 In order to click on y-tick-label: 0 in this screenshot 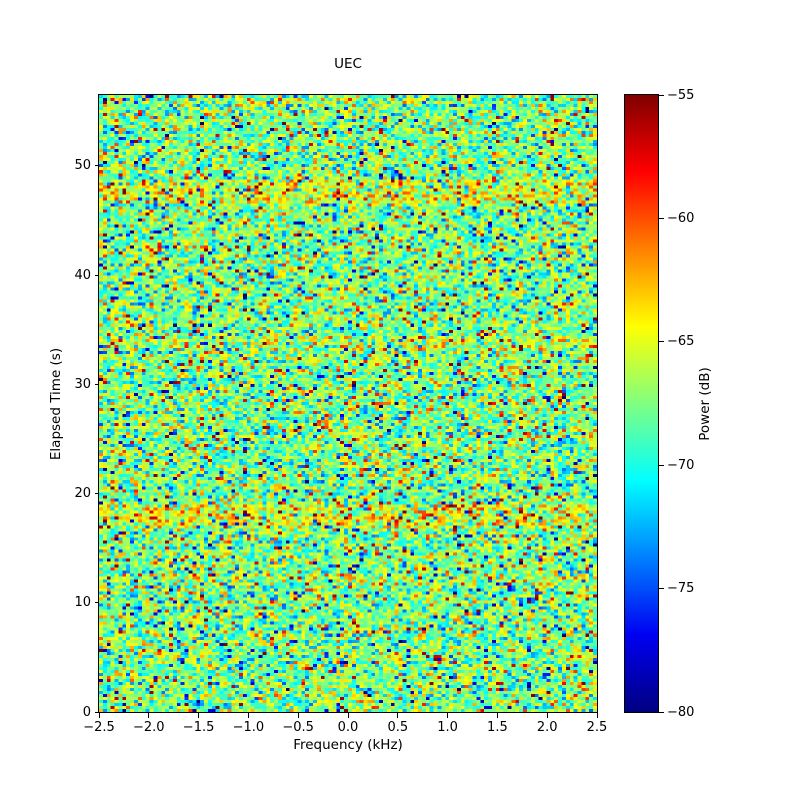, I will do `click(86, 712)`.